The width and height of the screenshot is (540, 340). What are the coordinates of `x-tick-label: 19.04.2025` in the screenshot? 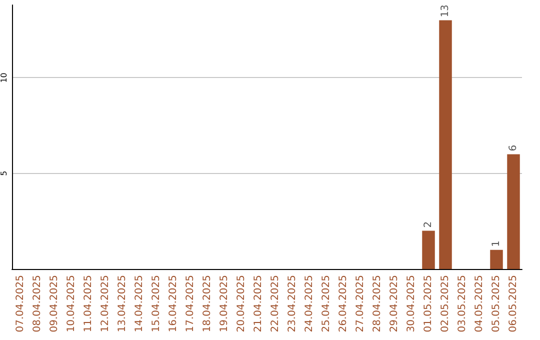 It's located at (224, 303).